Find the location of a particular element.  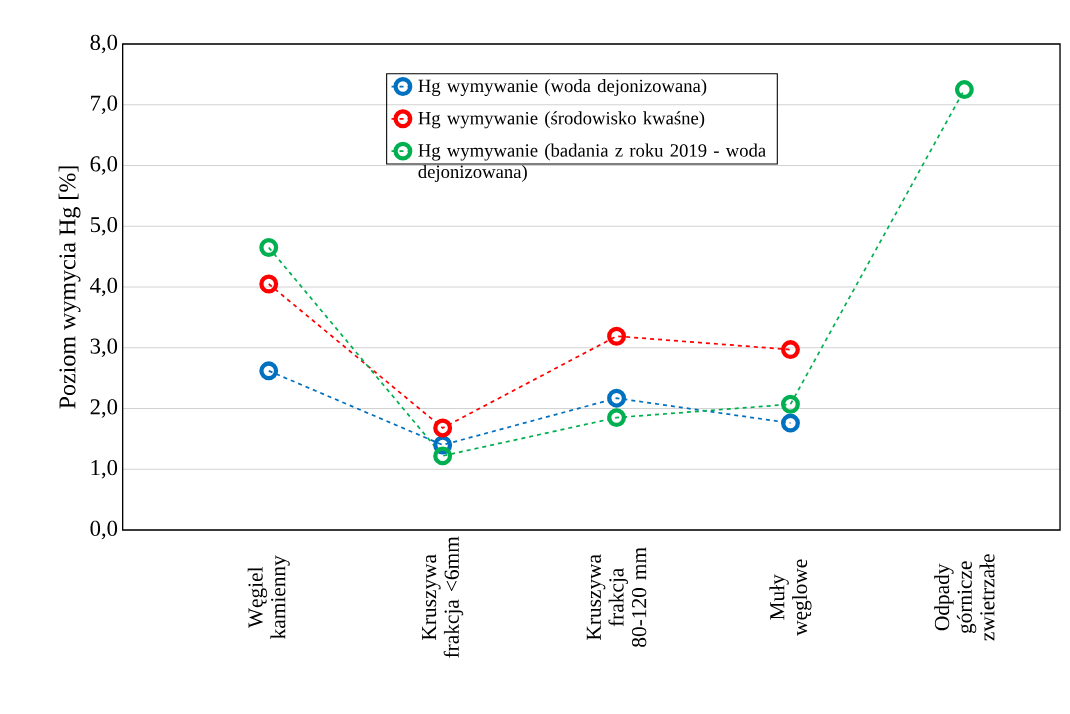

y-tick-label: 3,0 is located at coordinates (104, 348).